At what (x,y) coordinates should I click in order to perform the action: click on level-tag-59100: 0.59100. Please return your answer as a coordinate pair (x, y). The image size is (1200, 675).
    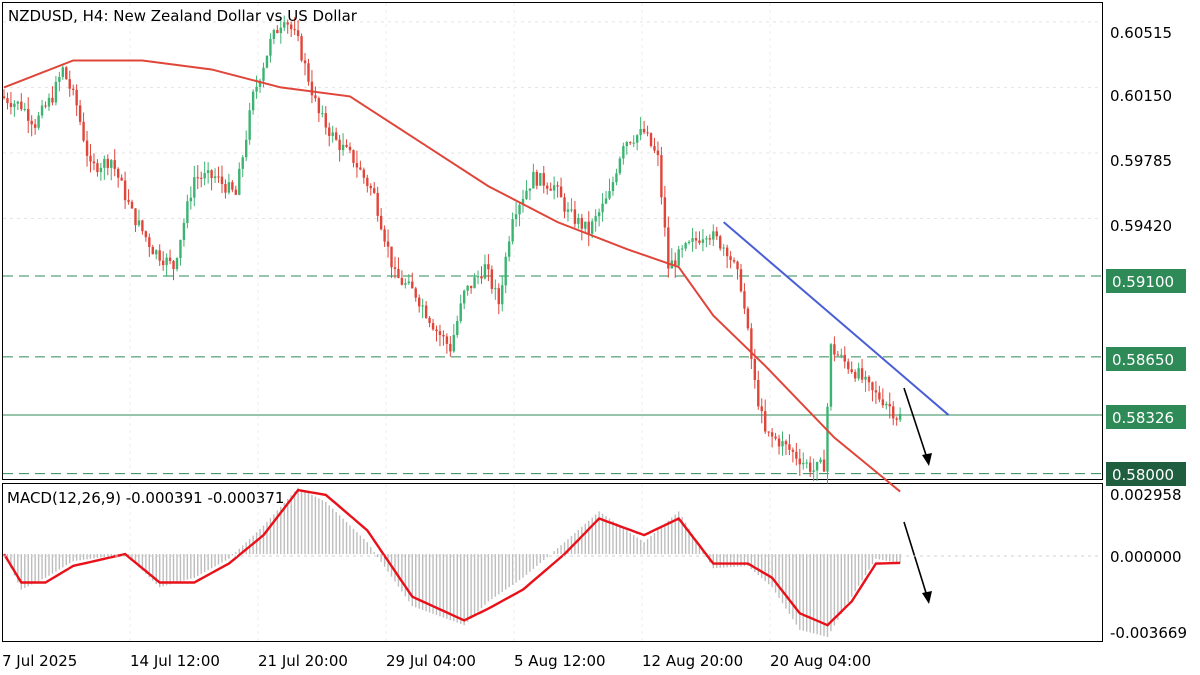
    Looking at the image, I should click on (1146, 281).